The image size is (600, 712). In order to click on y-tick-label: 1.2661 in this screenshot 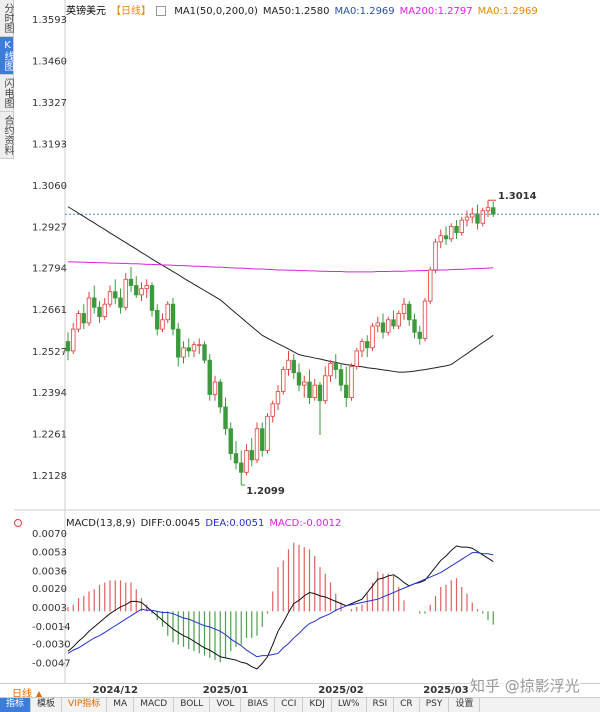, I will do `click(49, 310)`.